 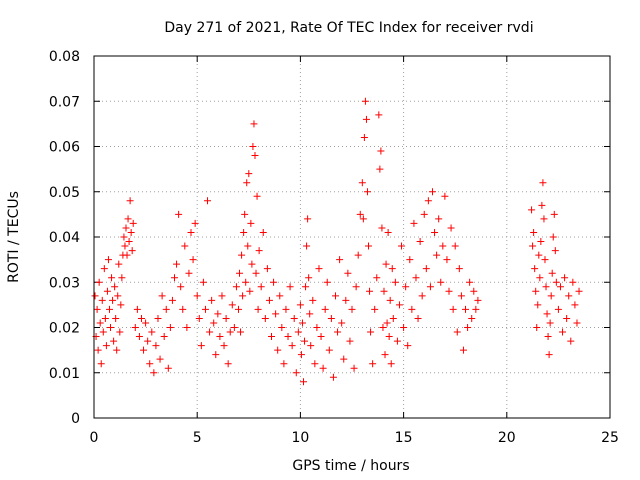 What do you see at coordinates (64, 102) in the screenshot?
I see `y-tick-label: 0.07` at bounding box center [64, 102].